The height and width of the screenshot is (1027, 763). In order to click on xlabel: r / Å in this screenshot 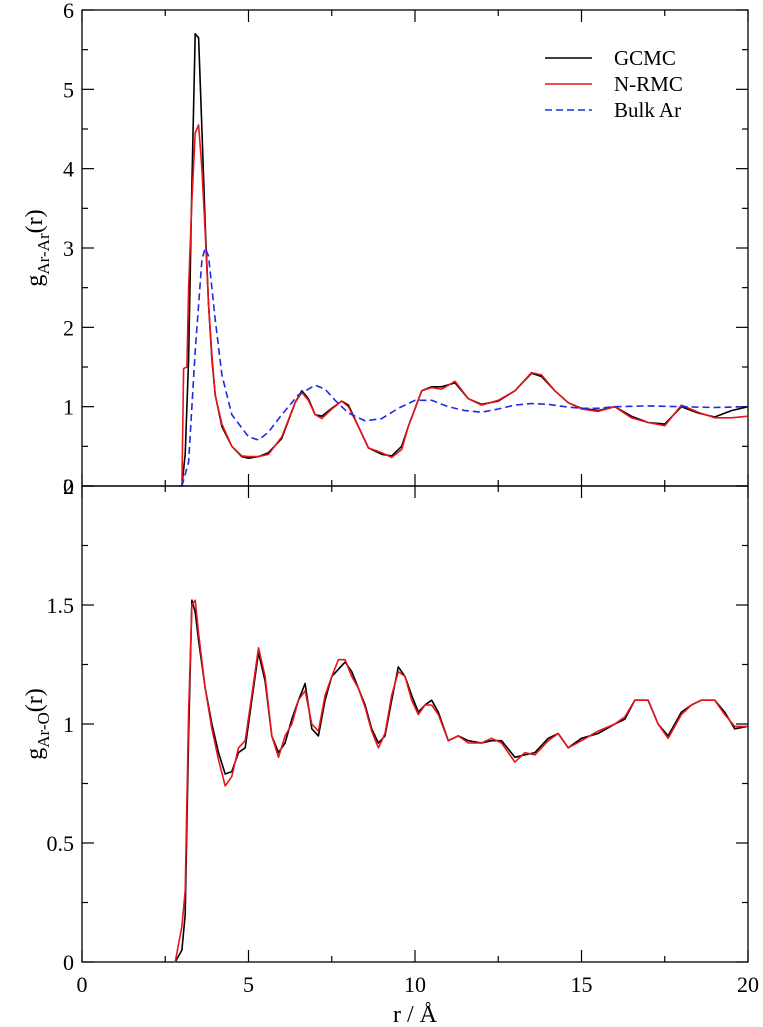, I will do `click(415, 1014)`.